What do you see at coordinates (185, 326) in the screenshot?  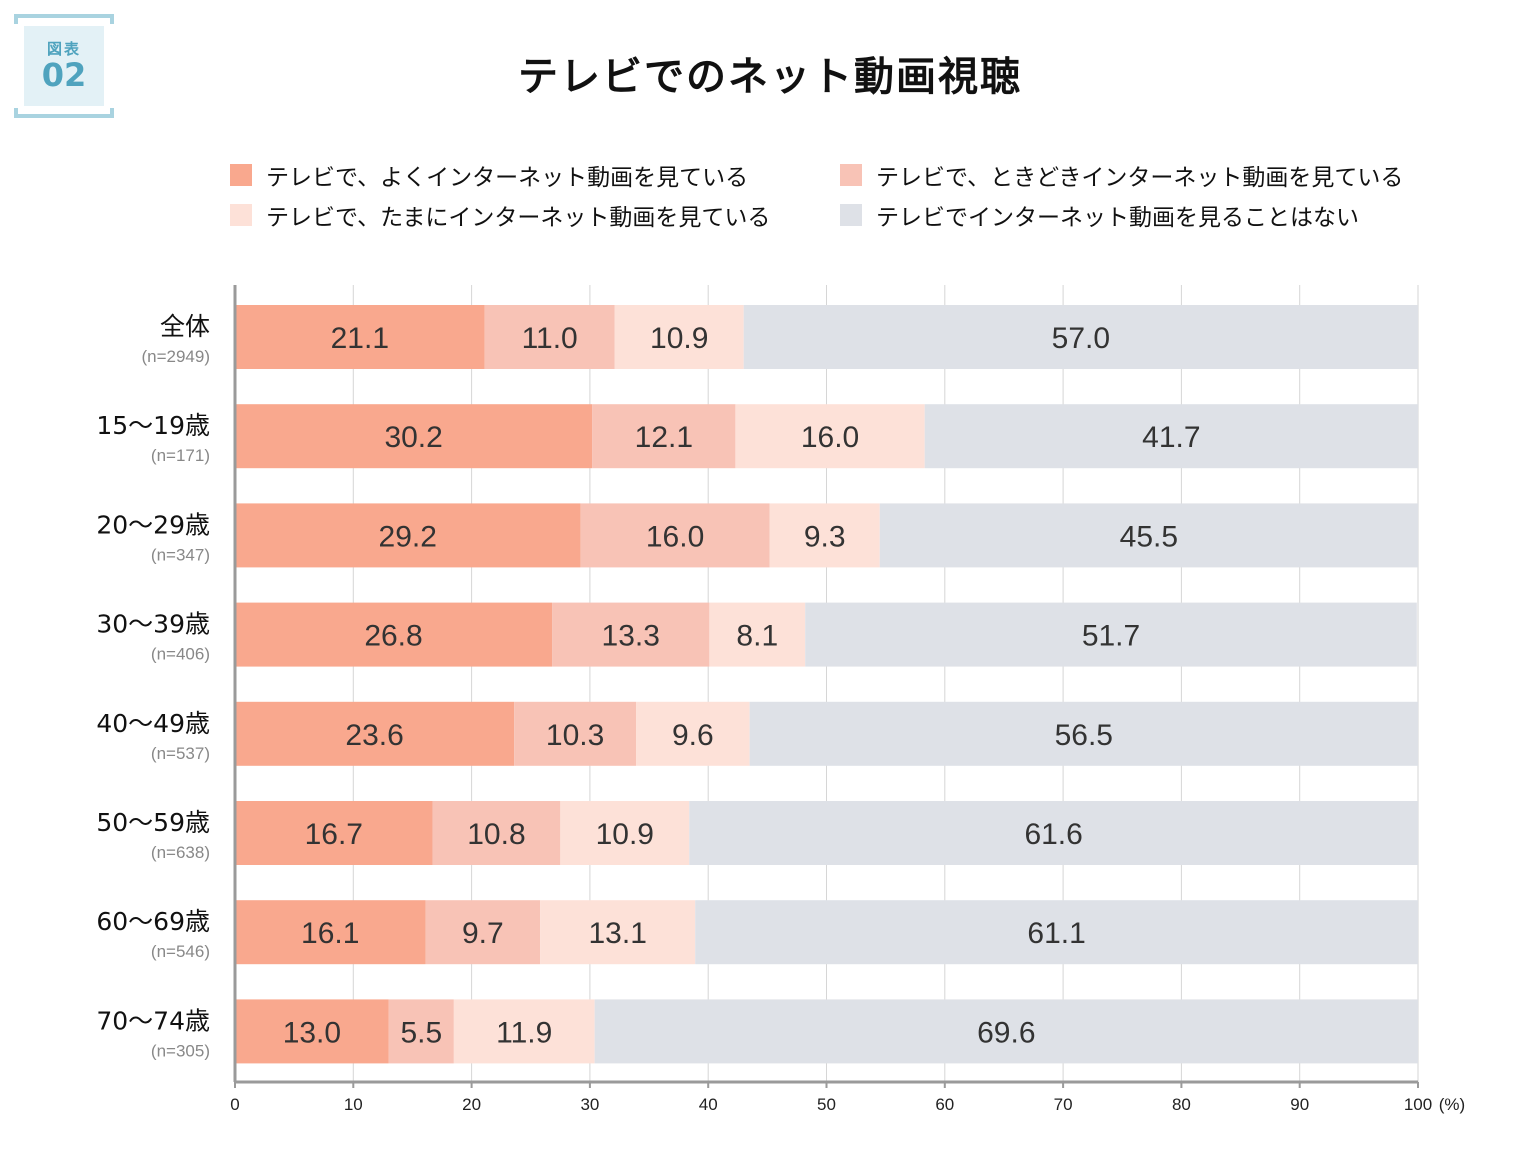 I see `category-label: 全体` at bounding box center [185, 326].